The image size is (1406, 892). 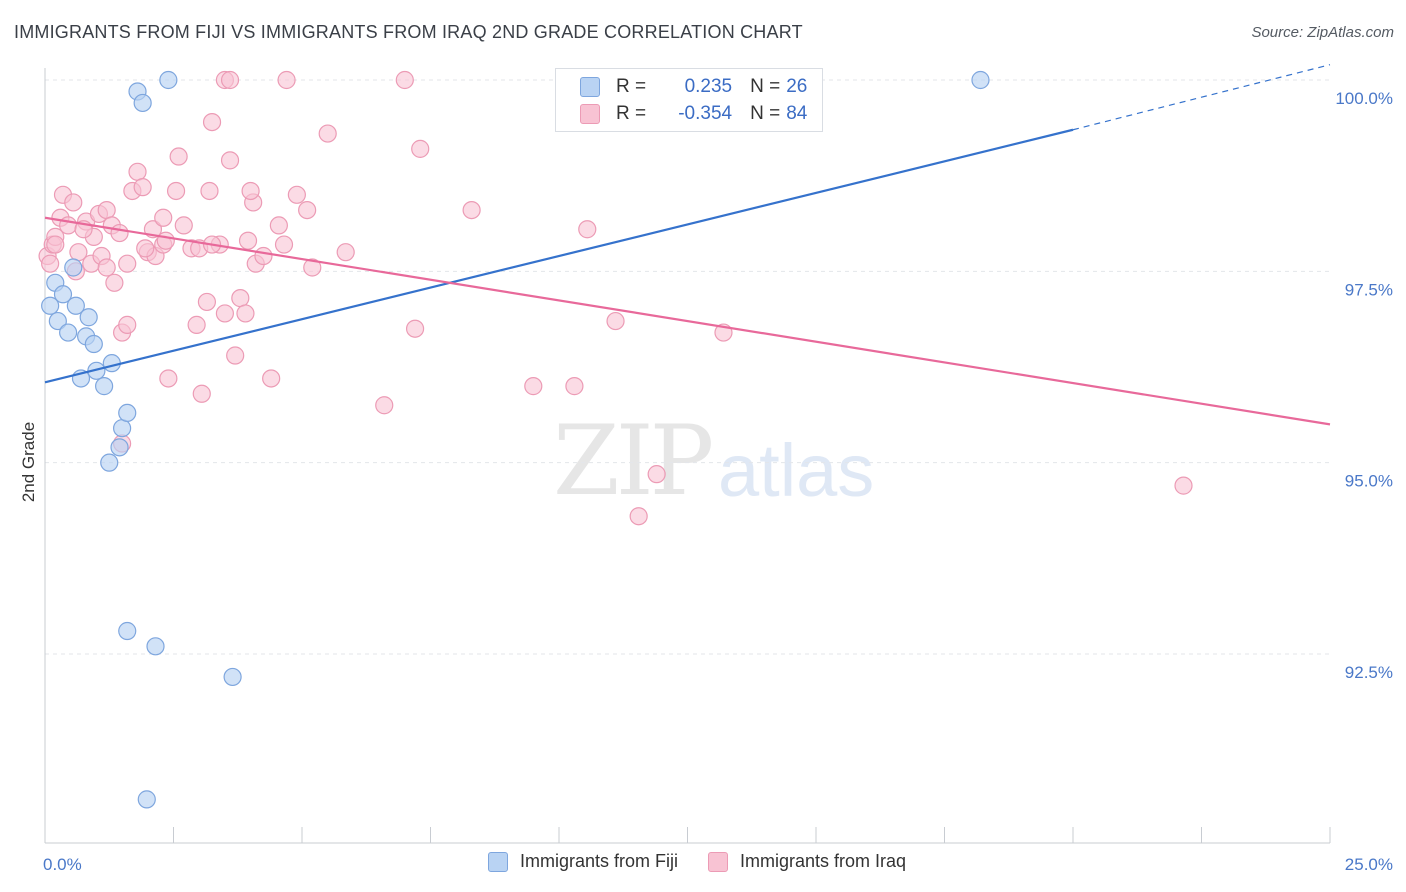 I want to click on fiji-r-label: R =, so click(x=631, y=86).